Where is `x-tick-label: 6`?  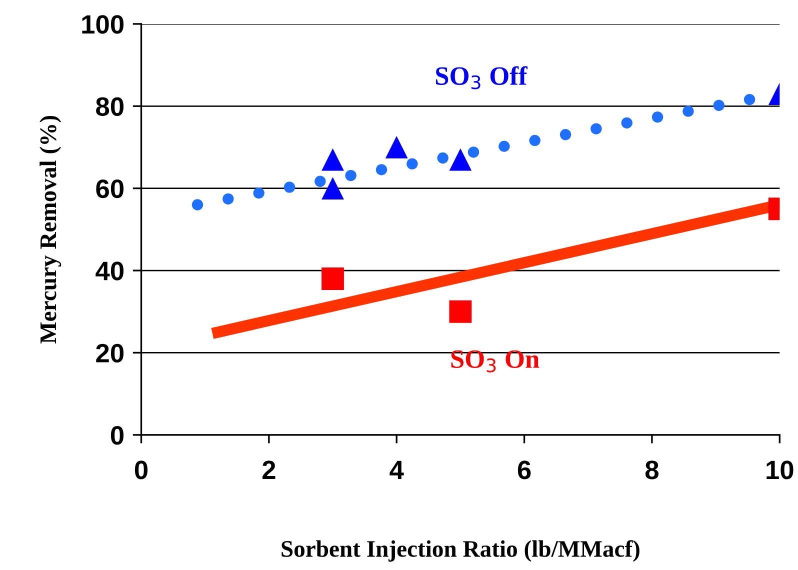 x-tick-label: 6 is located at coordinates (524, 470).